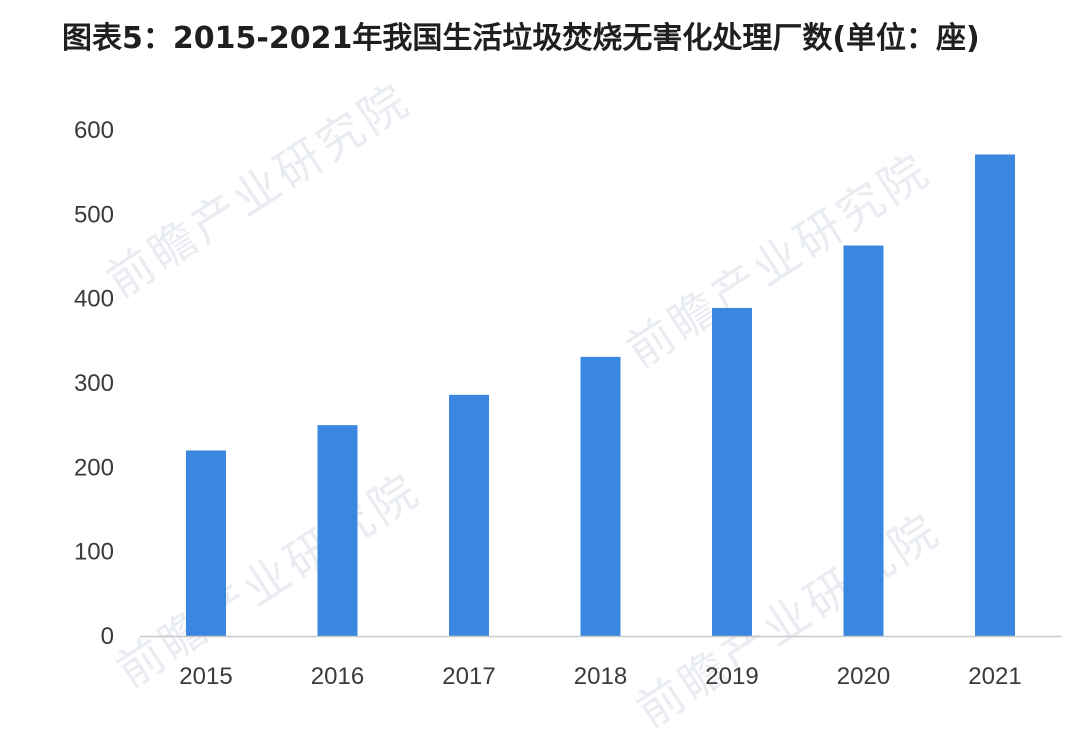 This screenshot has width=1080, height=741. Describe the element at coordinates (107, 636) in the screenshot. I see `y-tick-label: 0` at that location.